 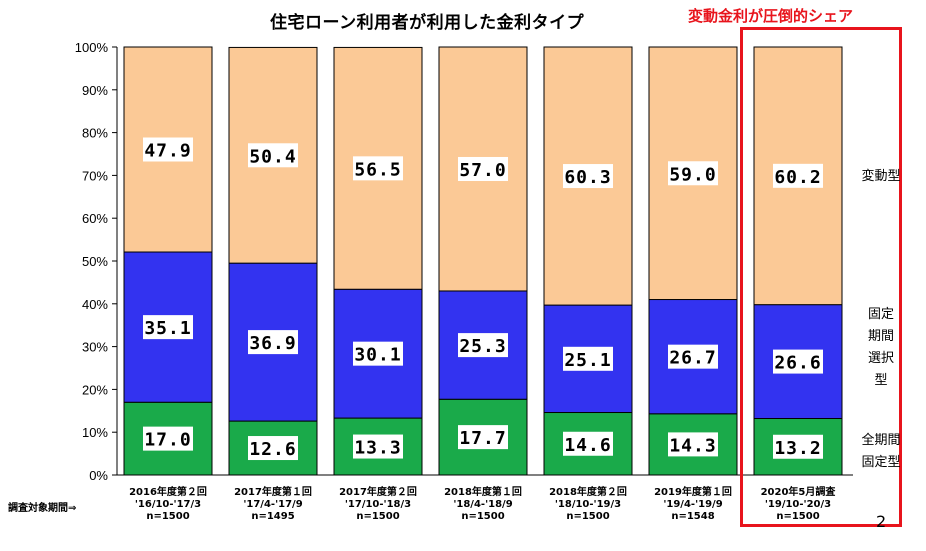 I want to click on legend-fixed-period-line: 固定, so click(x=880, y=314).